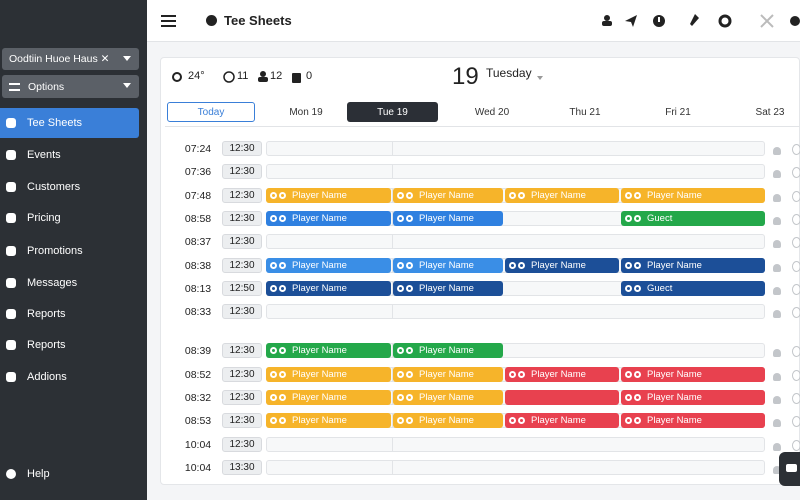 This screenshot has width=800, height=500. What do you see at coordinates (69, 283) in the screenshot?
I see `nav-item: Messages` at bounding box center [69, 283].